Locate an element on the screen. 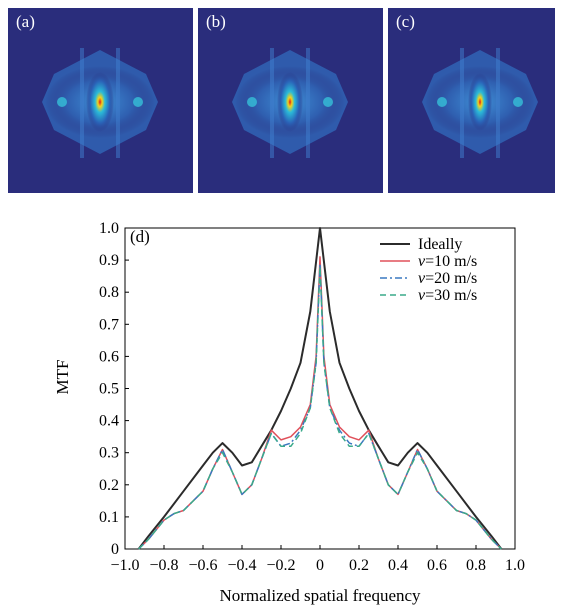 This screenshot has height=607, width=563. y-tick-label: 0.6 is located at coordinates (109, 356).